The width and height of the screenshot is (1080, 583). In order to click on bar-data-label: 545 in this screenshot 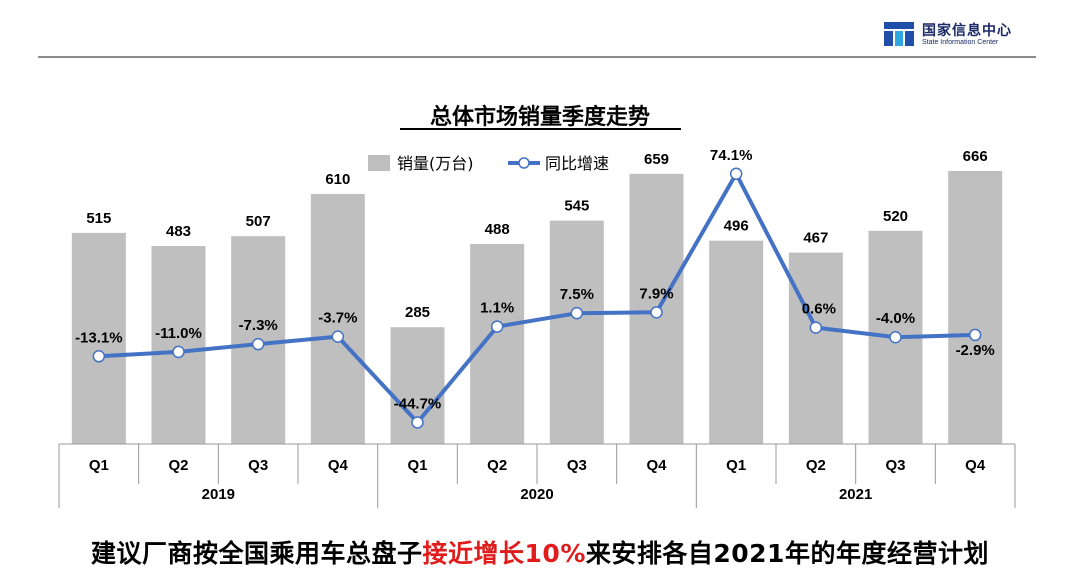, I will do `click(576, 206)`.